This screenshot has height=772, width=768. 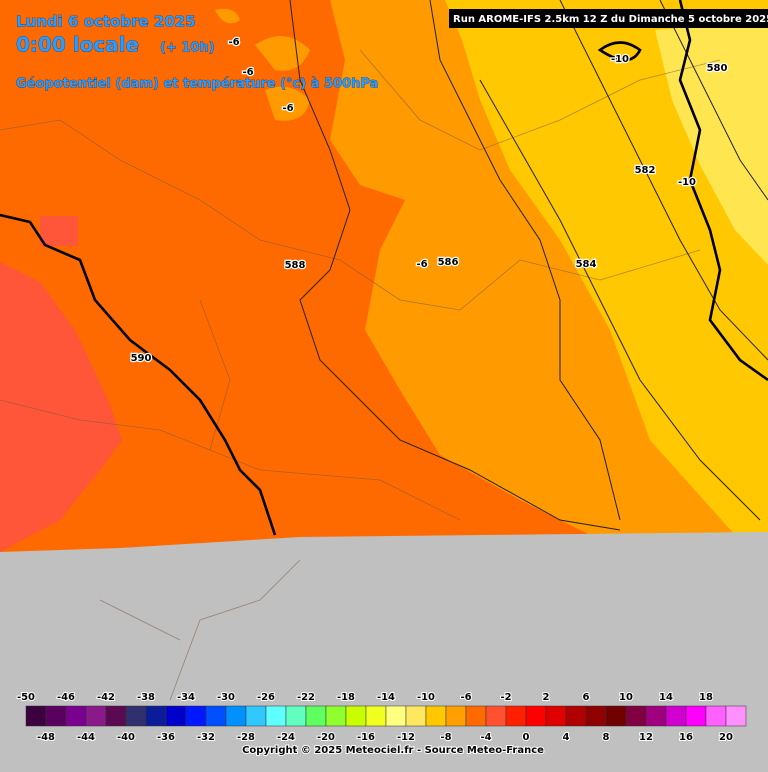 I want to click on colorbar-label: -50, so click(x=26, y=697).